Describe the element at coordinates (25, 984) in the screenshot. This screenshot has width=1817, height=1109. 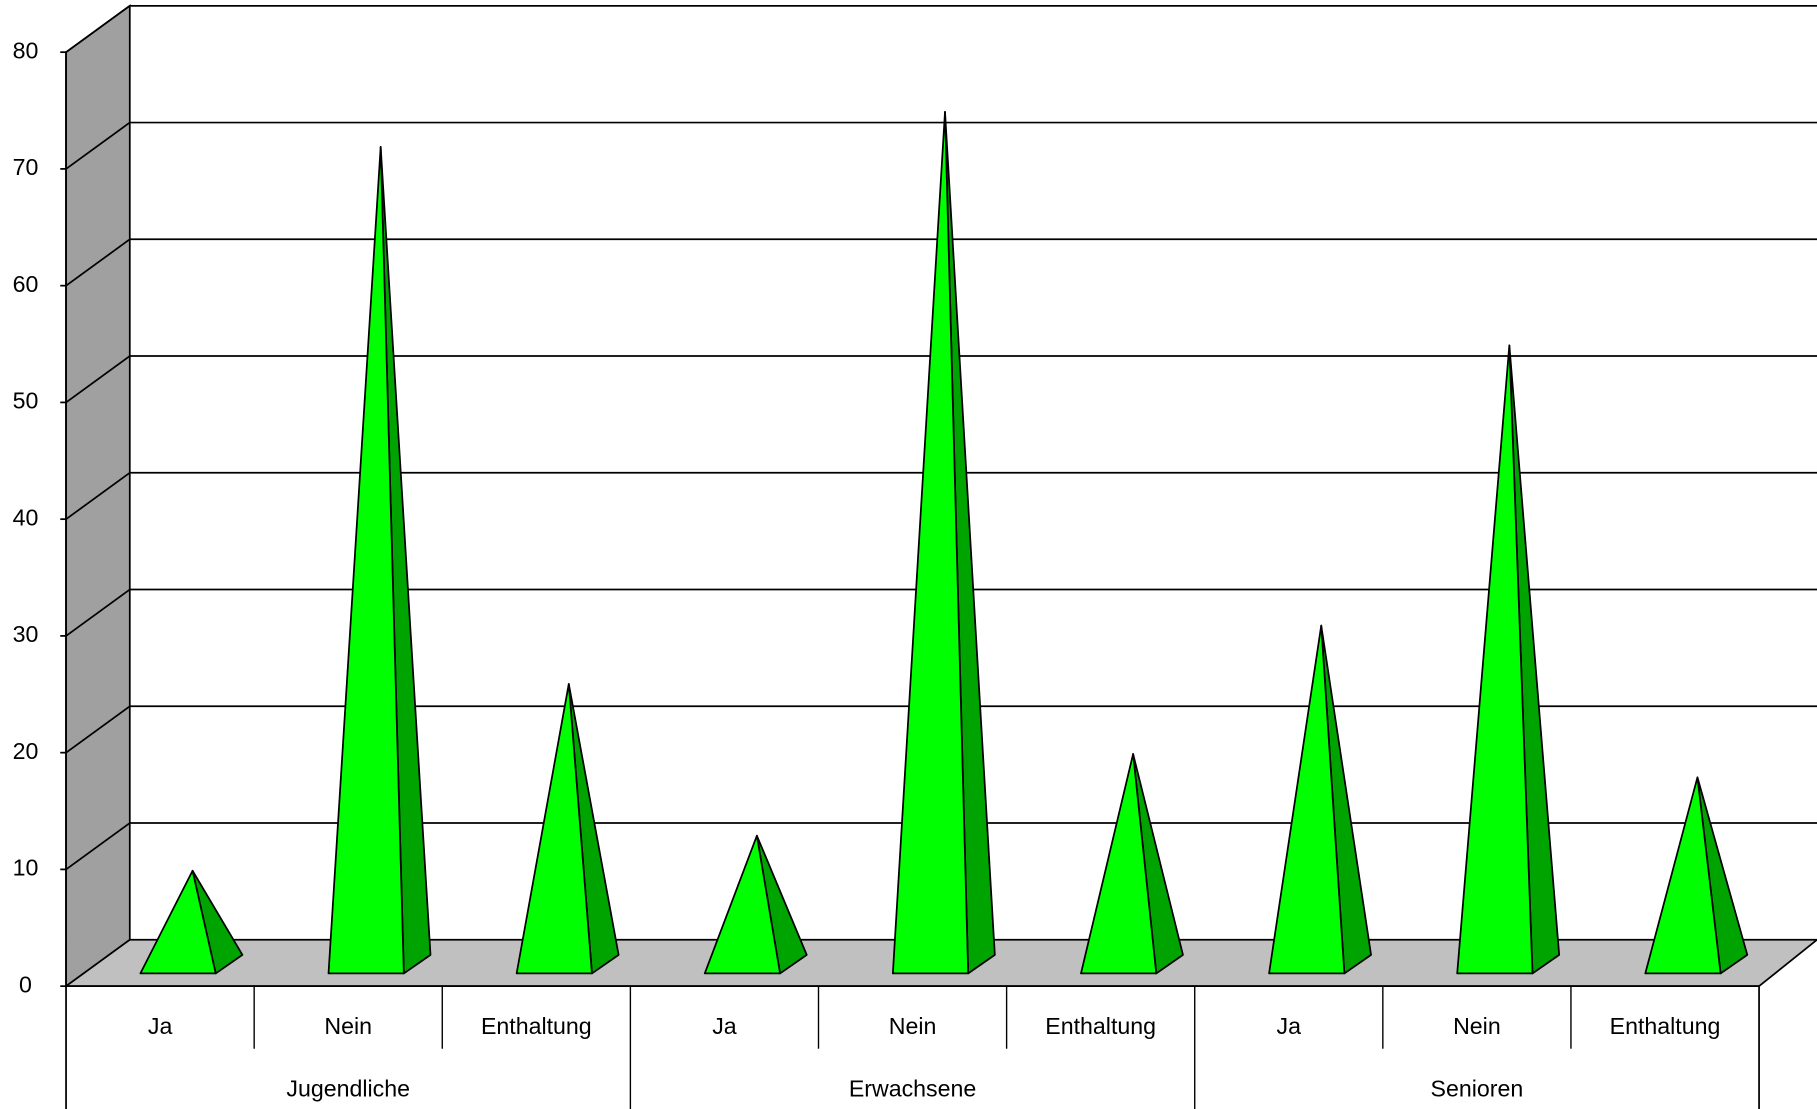
I see `y-tick-label: 0` at that location.